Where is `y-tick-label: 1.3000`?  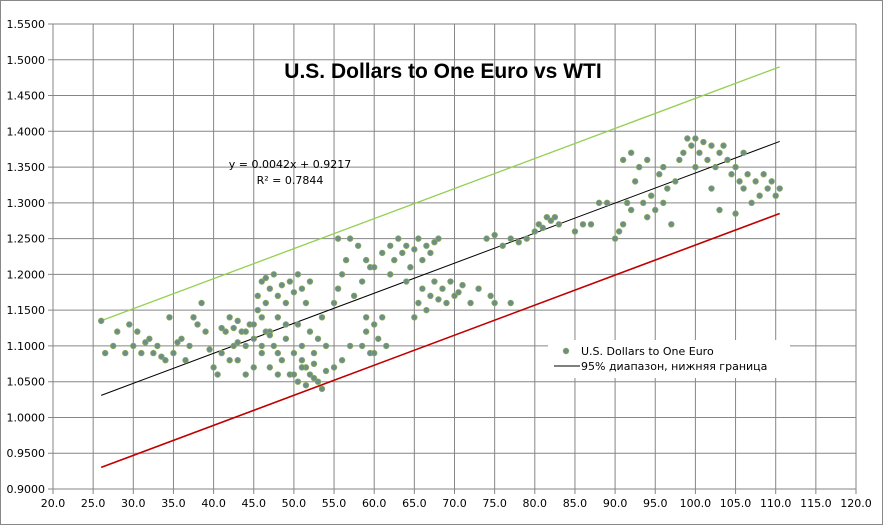
y-tick-label: 1.3000 is located at coordinates (26, 203).